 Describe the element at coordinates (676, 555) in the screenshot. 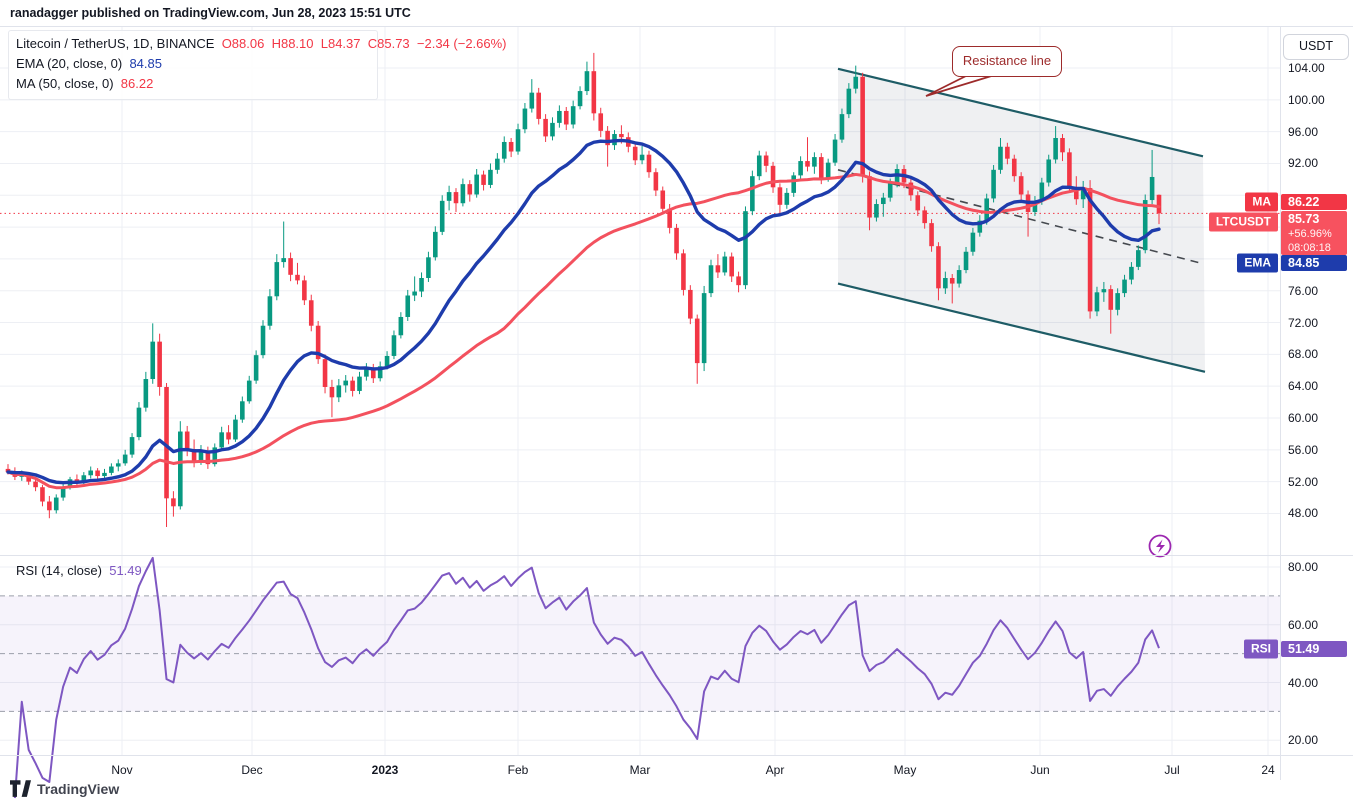

I see `pane-separator` at that location.